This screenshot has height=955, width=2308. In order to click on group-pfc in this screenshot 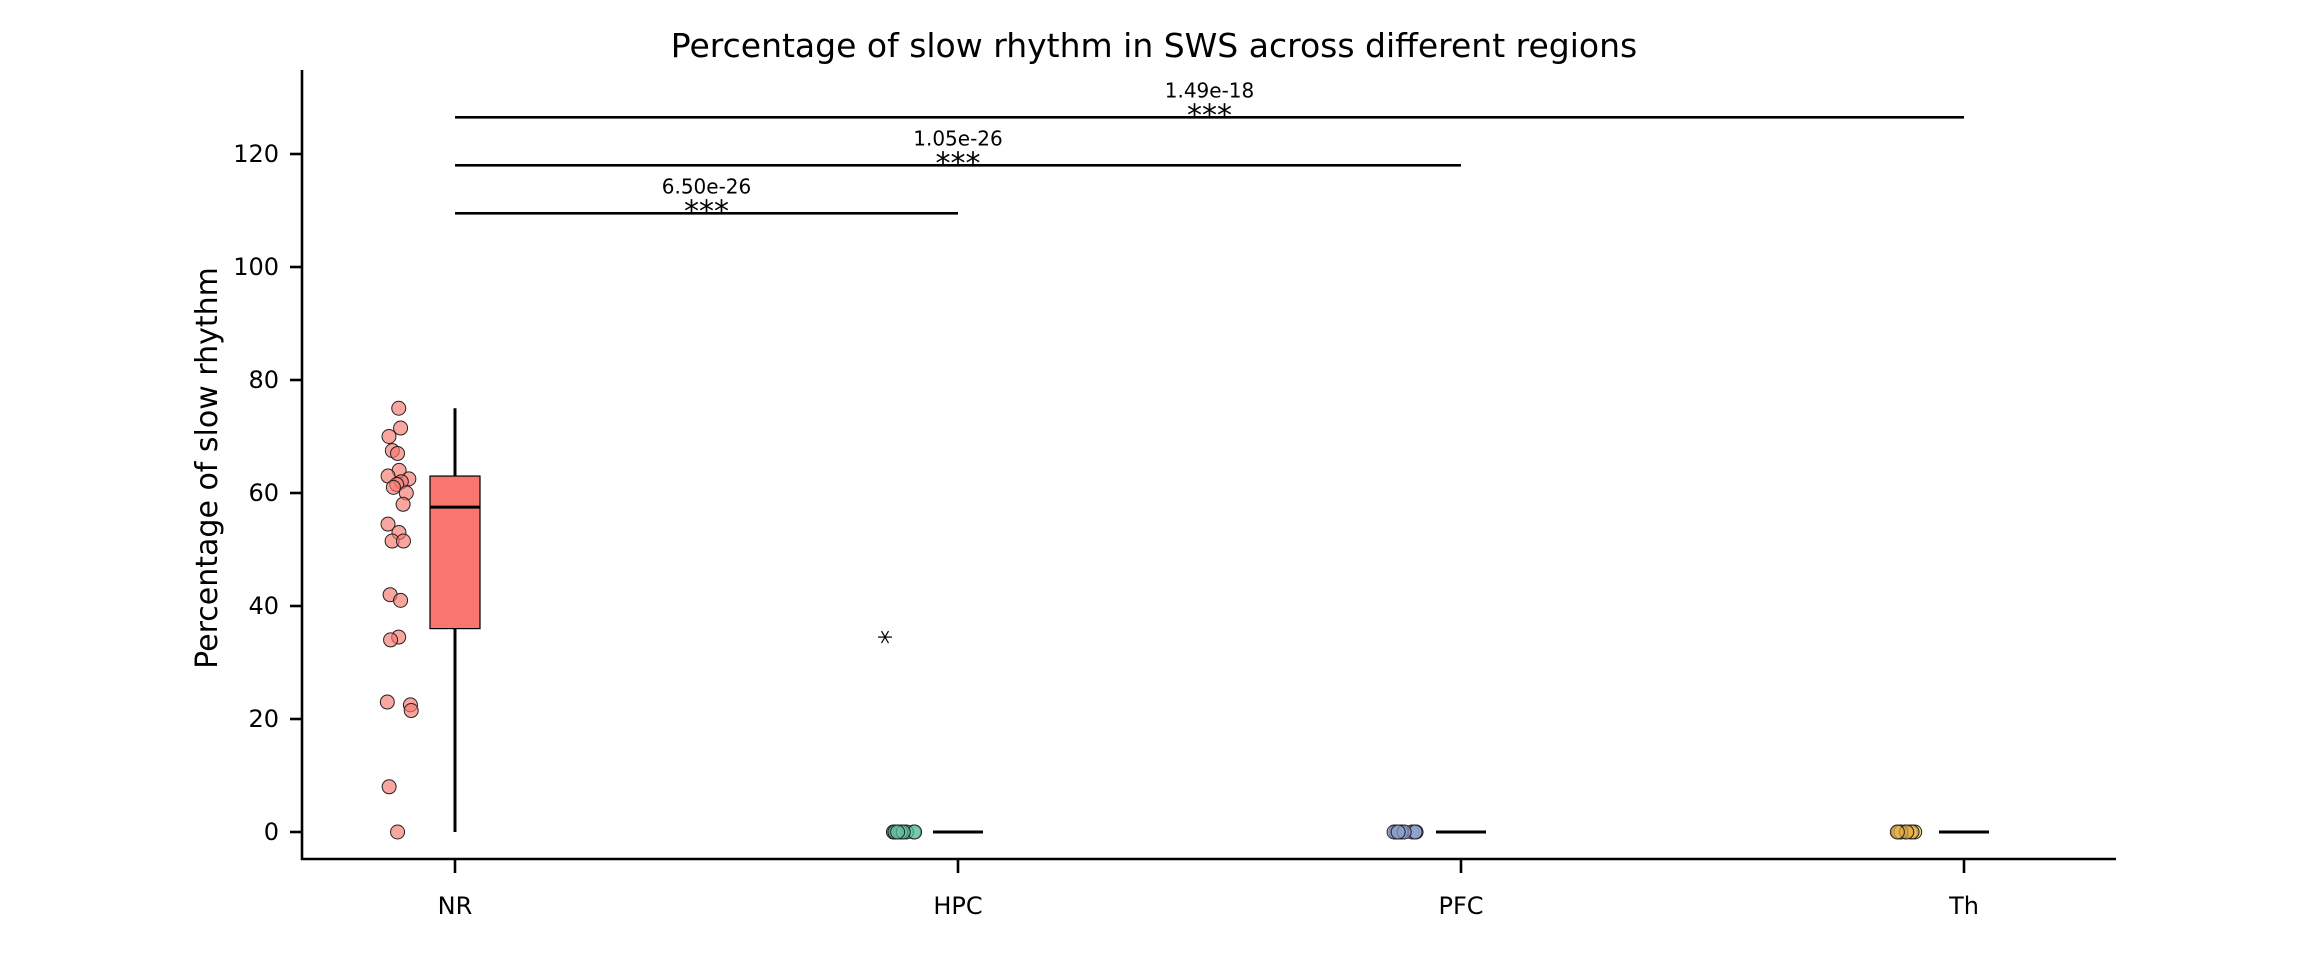, I will do `click(1436, 832)`.